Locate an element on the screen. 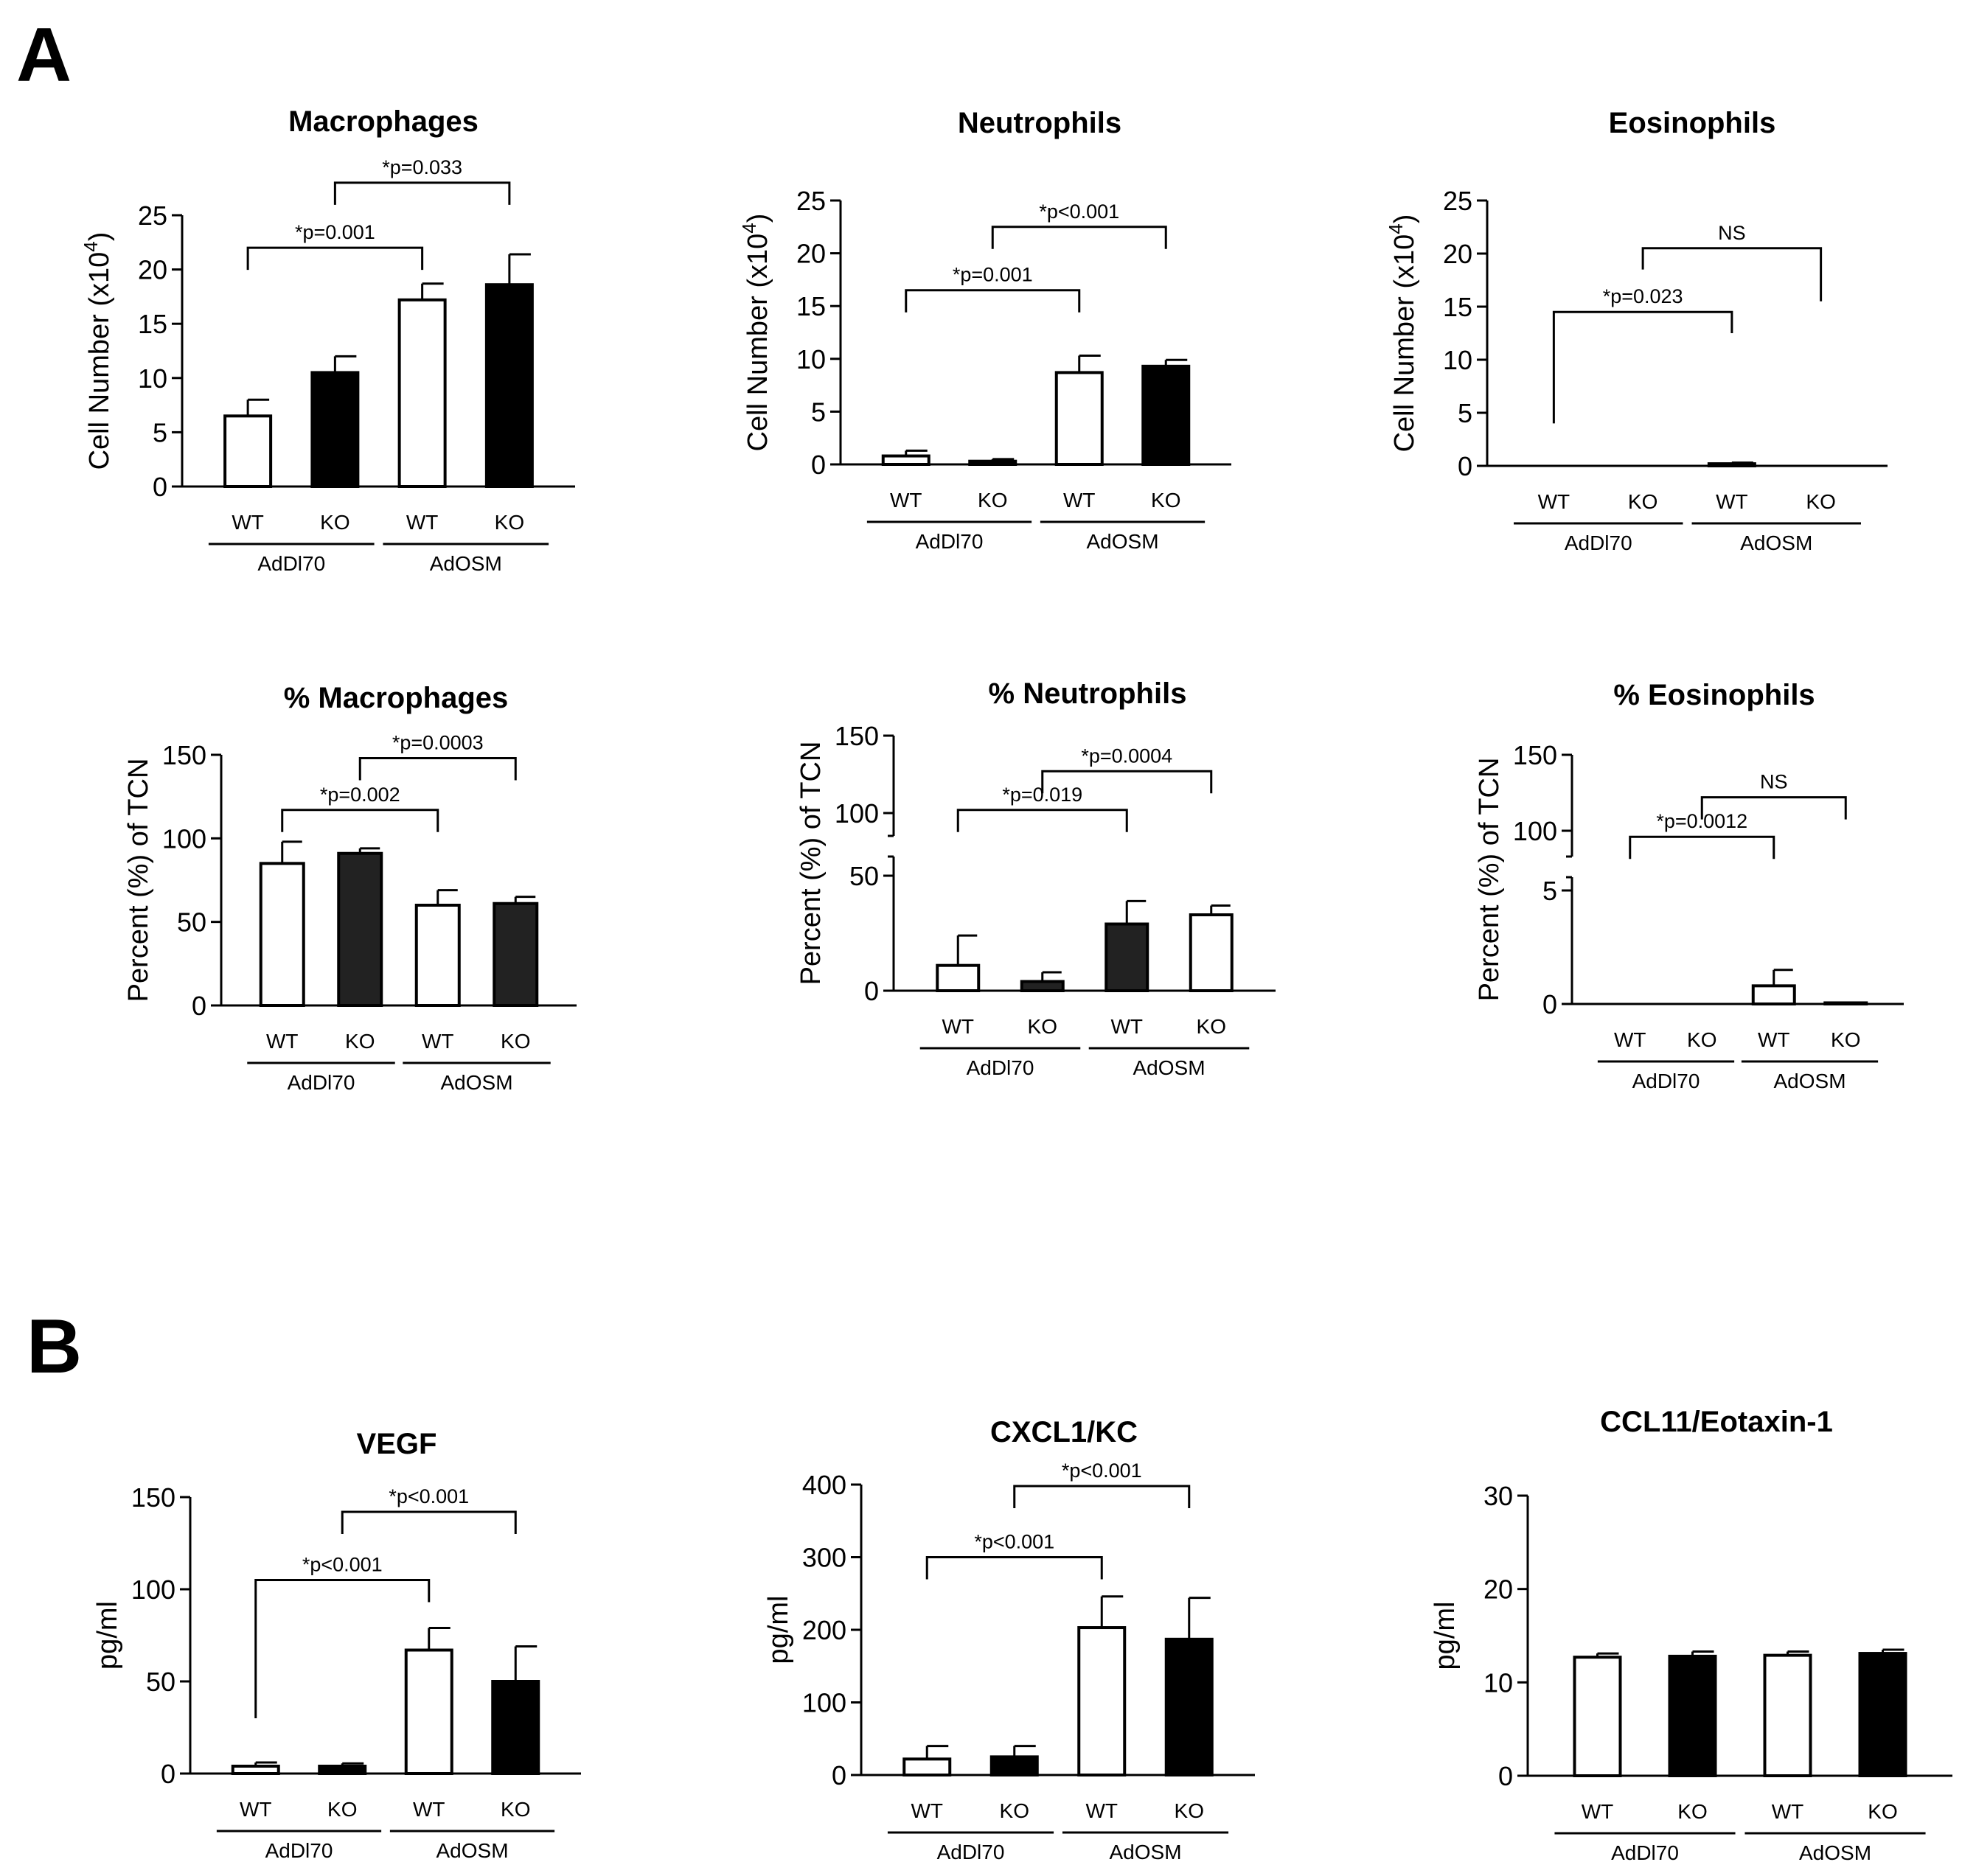 The height and width of the screenshot is (1876, 1962). y-tick-label: 30 is located at coordinates (1498, 1496).